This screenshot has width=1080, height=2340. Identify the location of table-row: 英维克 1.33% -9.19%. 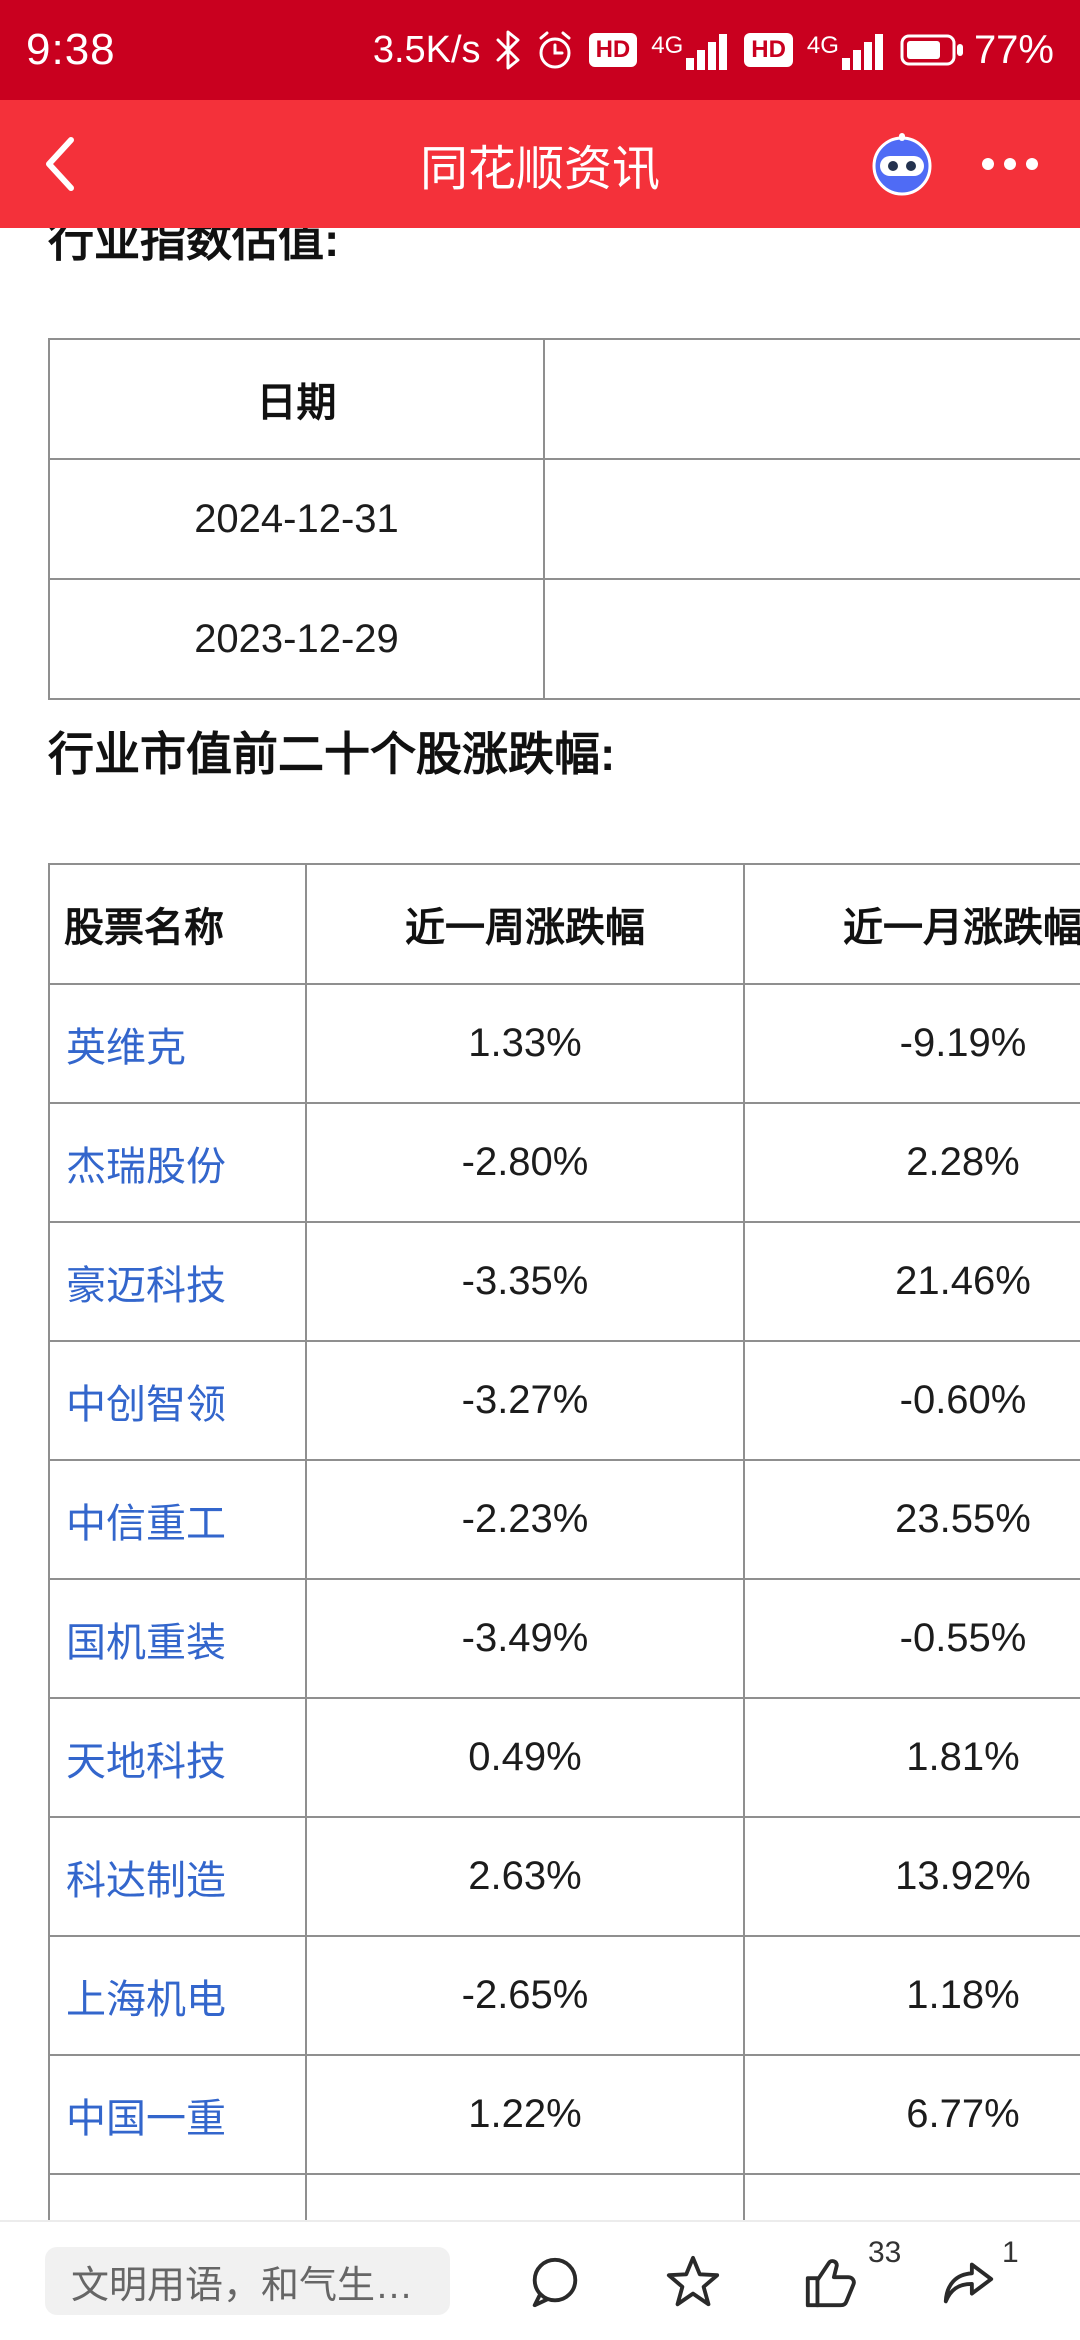
(564, 1043).